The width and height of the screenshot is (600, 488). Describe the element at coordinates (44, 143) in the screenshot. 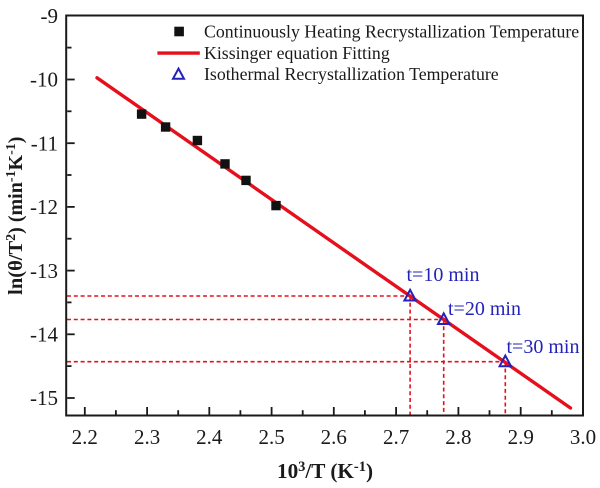

I see `svg-text: -11` at that location.